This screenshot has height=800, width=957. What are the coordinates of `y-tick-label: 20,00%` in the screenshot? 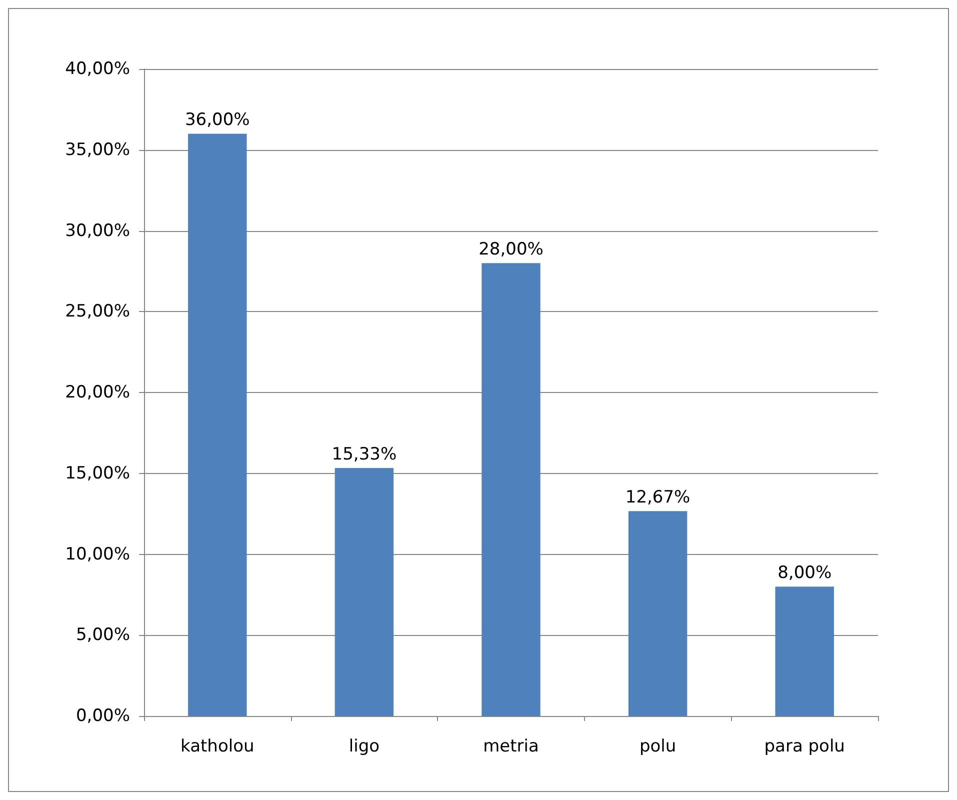 It's located at (97, 392).